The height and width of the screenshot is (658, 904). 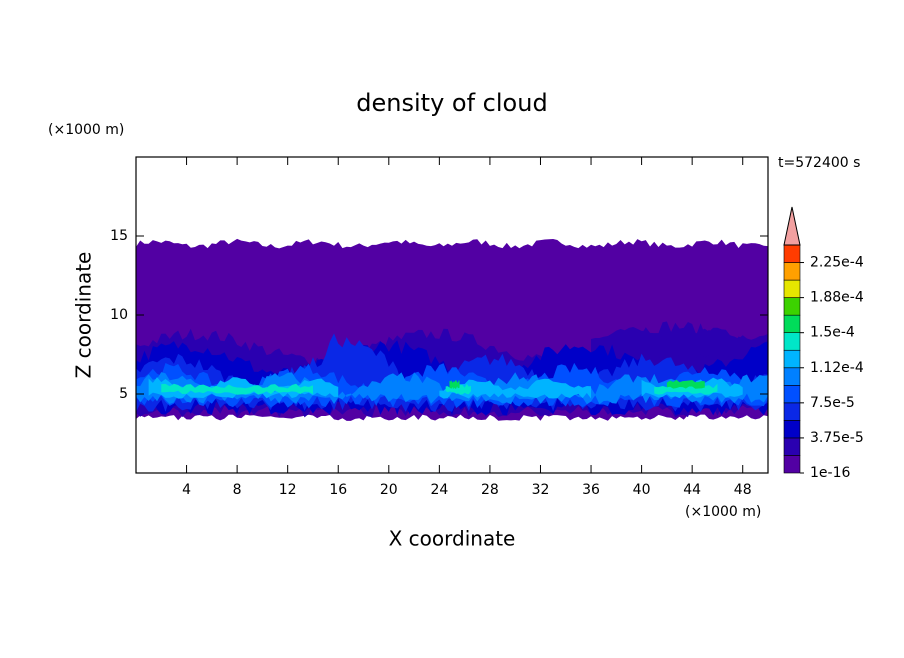 What do you see at coordinates (830, 473) in the screenshot?
I see `colorbar-label: 1e-16` at bounding box center [830, 473].